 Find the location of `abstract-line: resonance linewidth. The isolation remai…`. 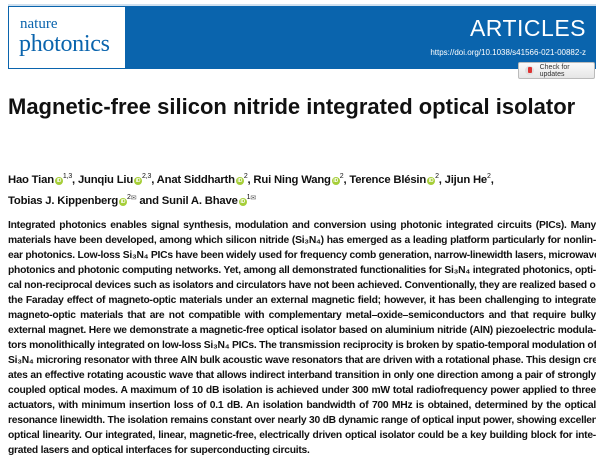

abstract-line: resonance linewidth. The isolation remai… is located at coordinates (302, 420).